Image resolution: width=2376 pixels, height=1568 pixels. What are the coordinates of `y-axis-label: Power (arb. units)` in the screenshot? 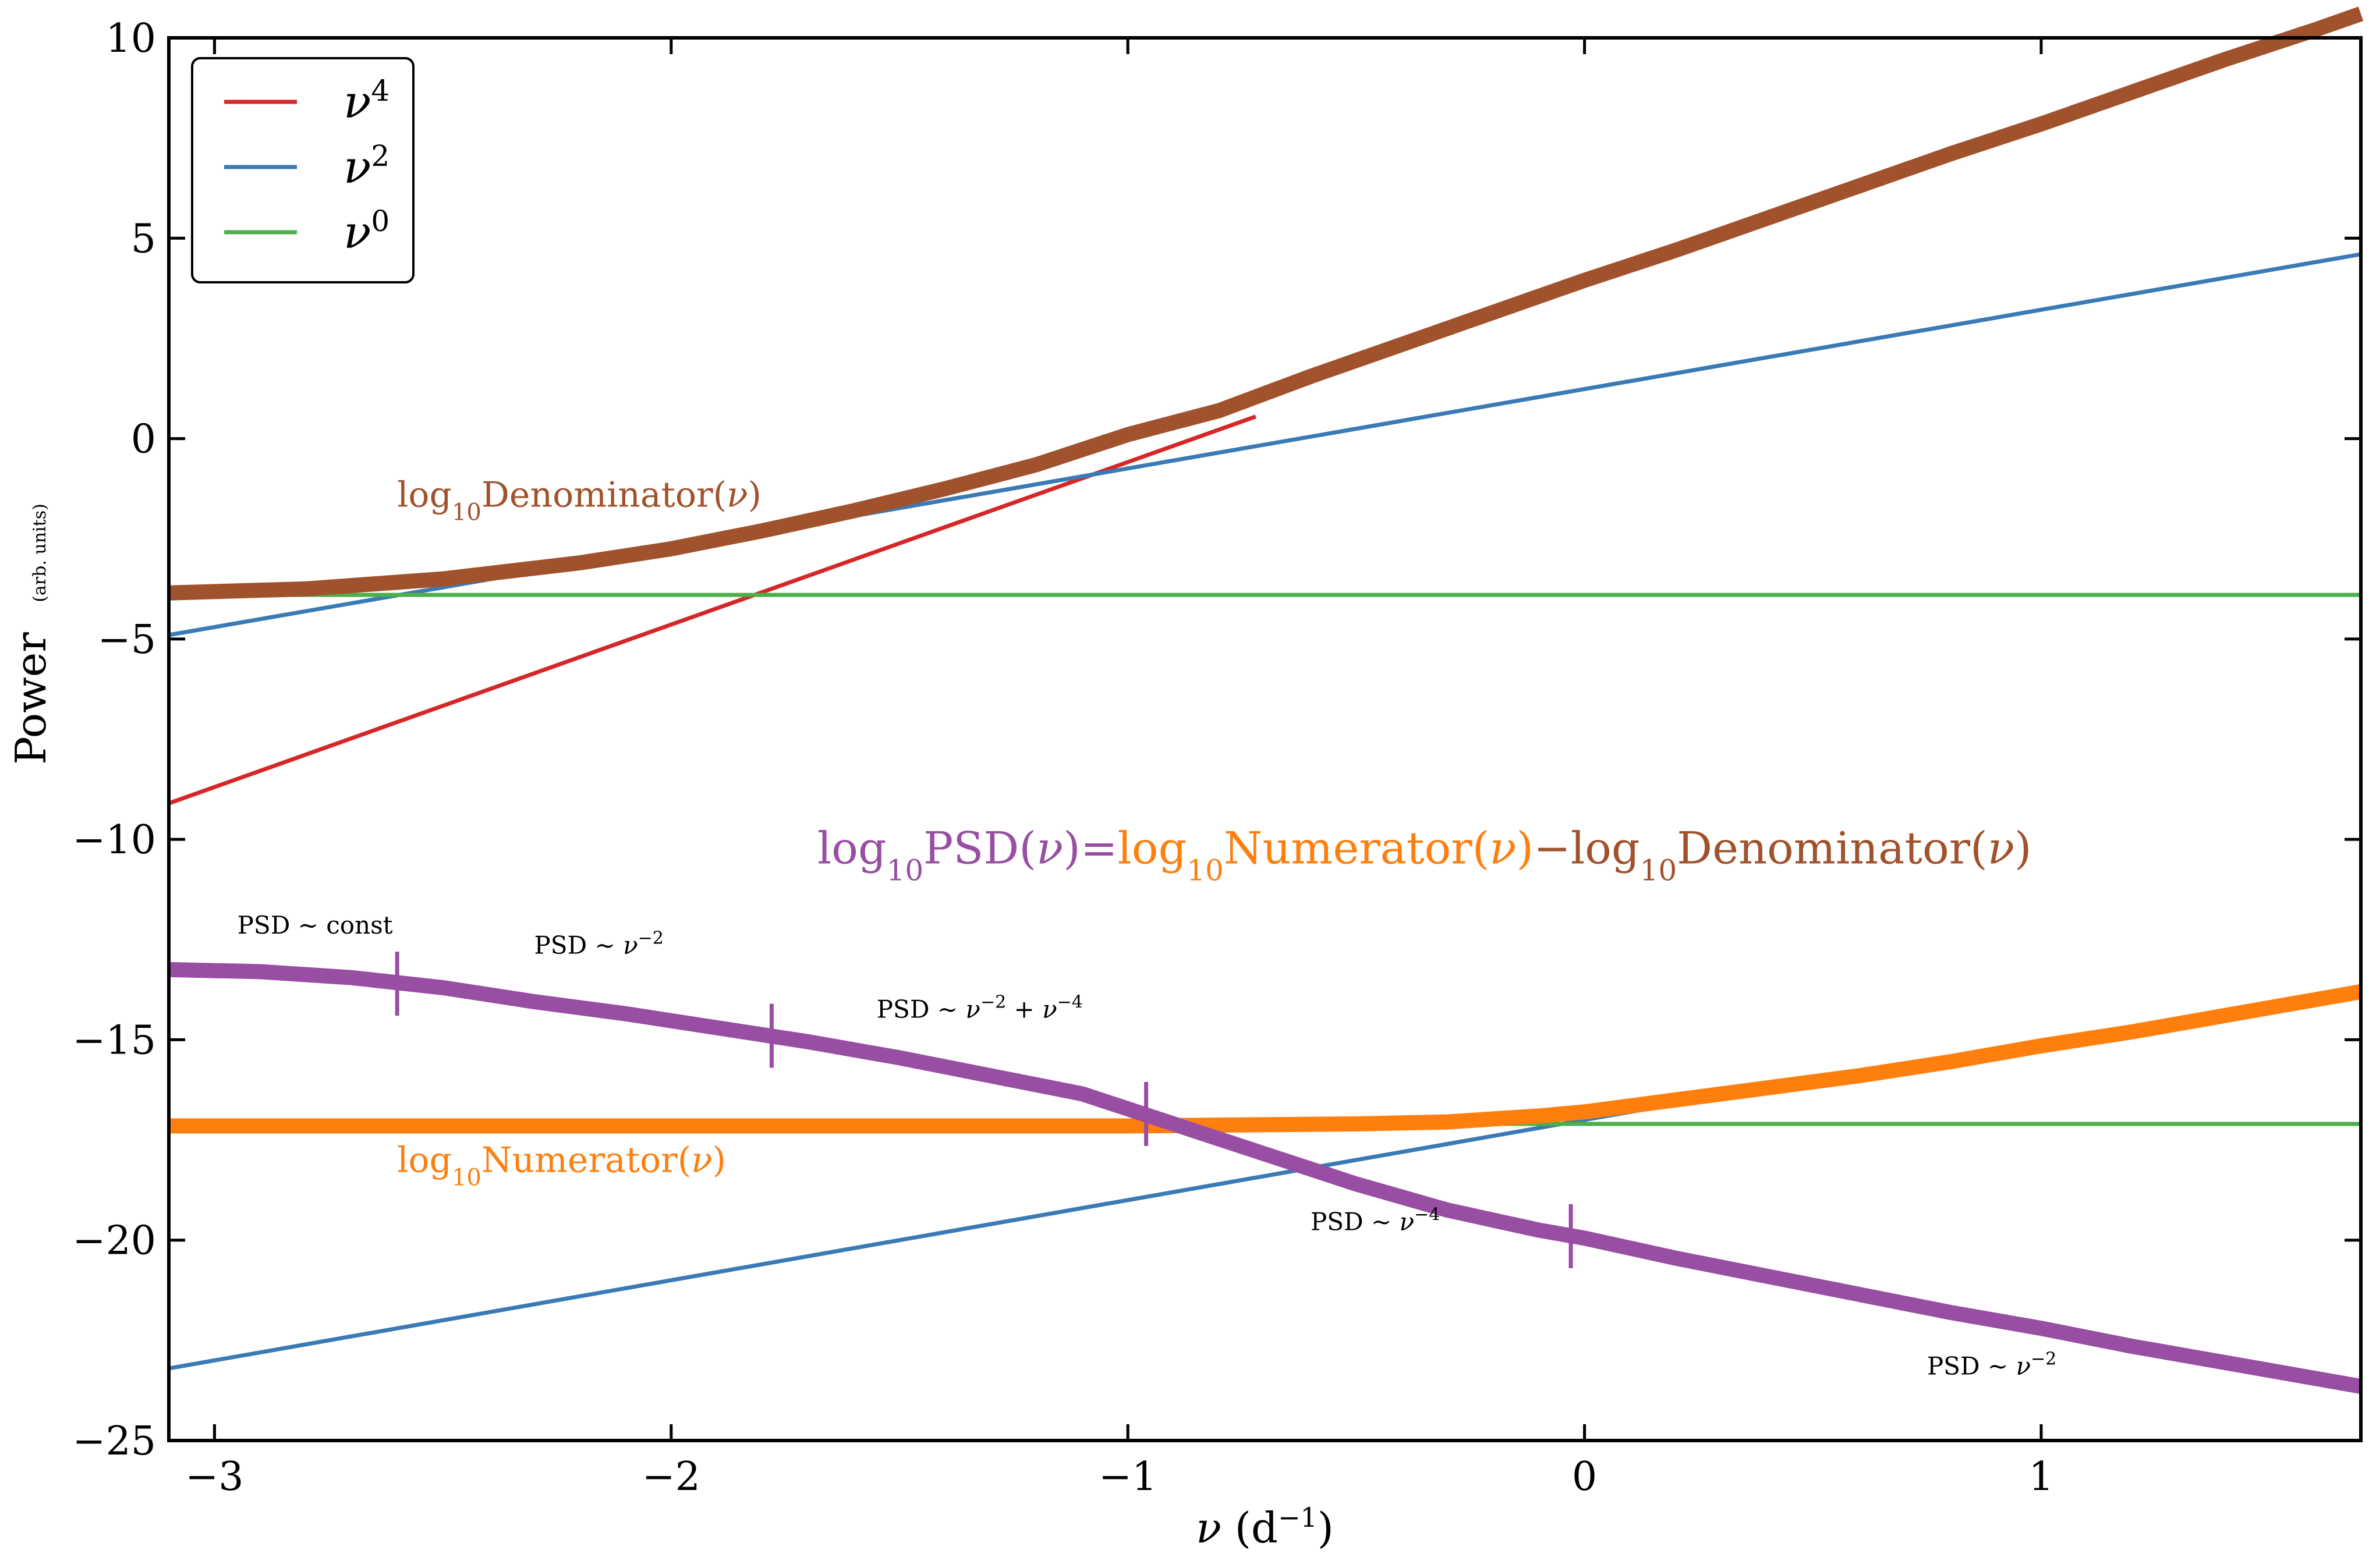 It's located at (31, 634).